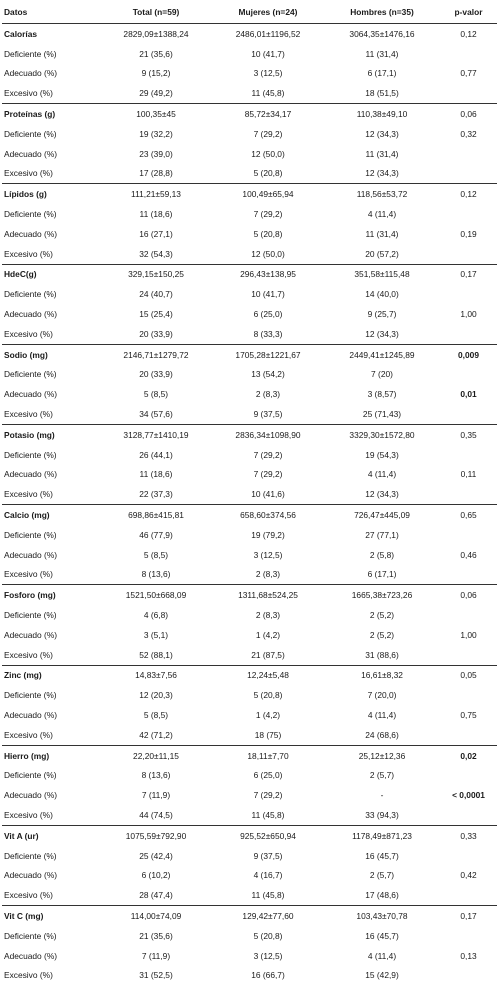 The height and width of the screenshot is (985, 499). Describe the element at coordinates (156, 414) in the screenshot. I see `total-count: 34 (57,6)` at that location.